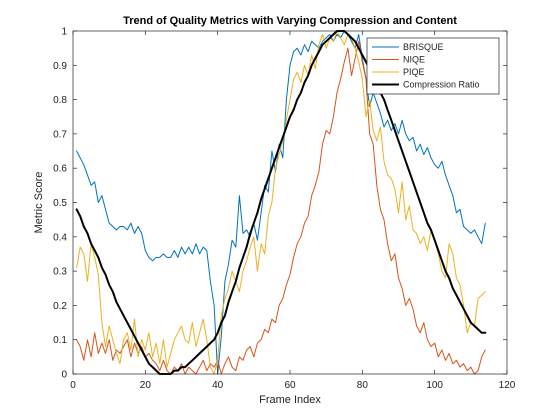 This screenshot has width=560, height=420. I want to click on x-tick-label: 20, so click(146, 385).